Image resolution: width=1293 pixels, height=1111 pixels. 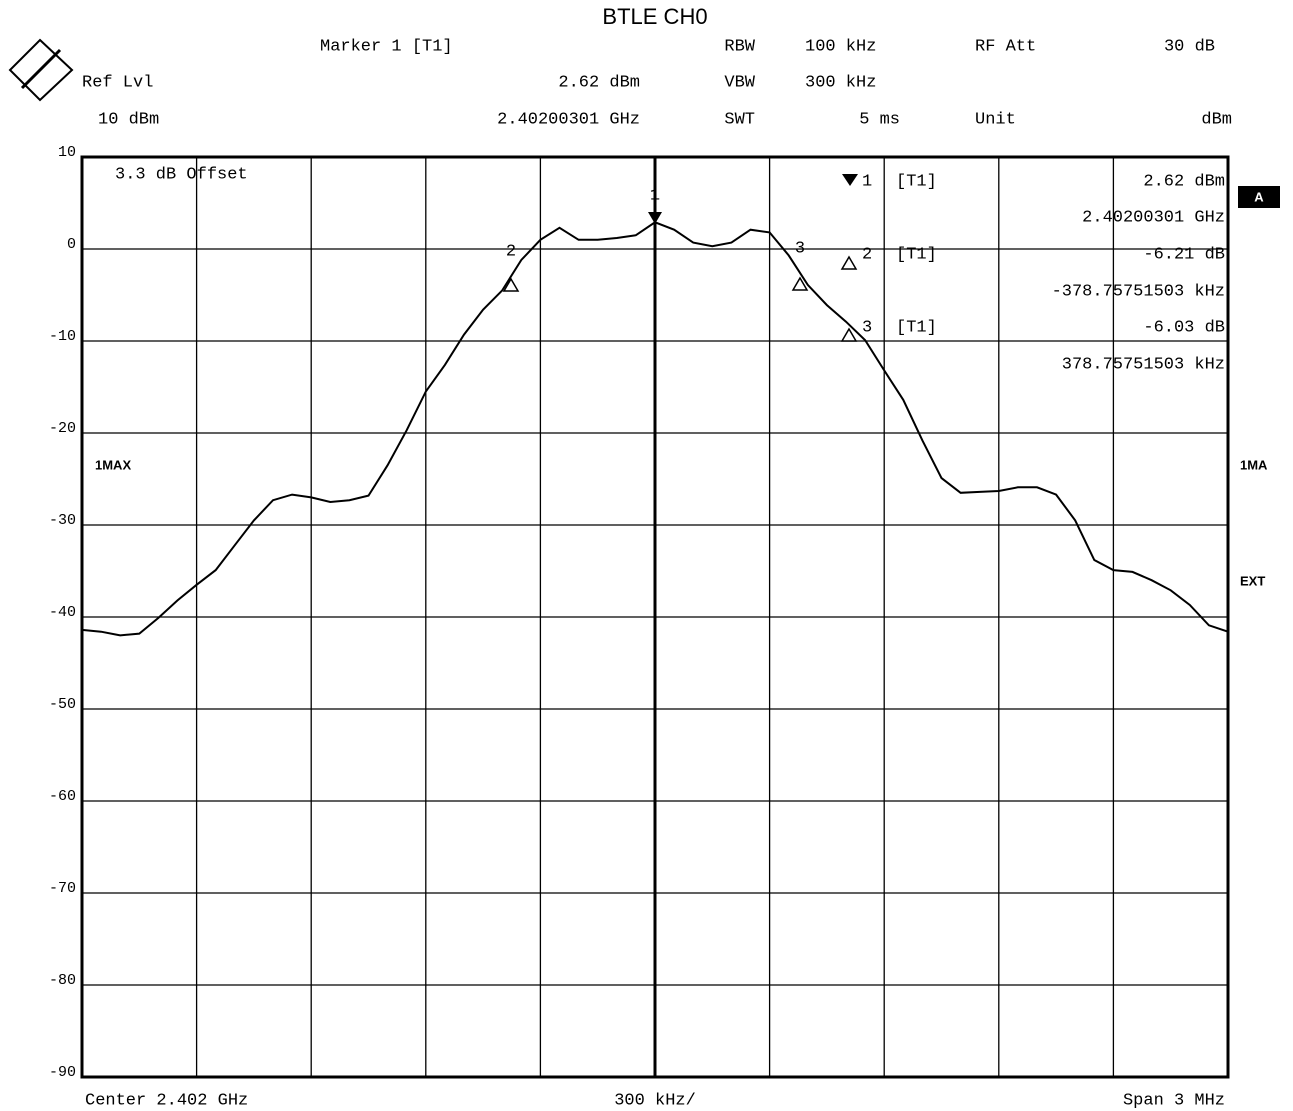 I want to click on side-label: A, so click(x=1259, y=196).